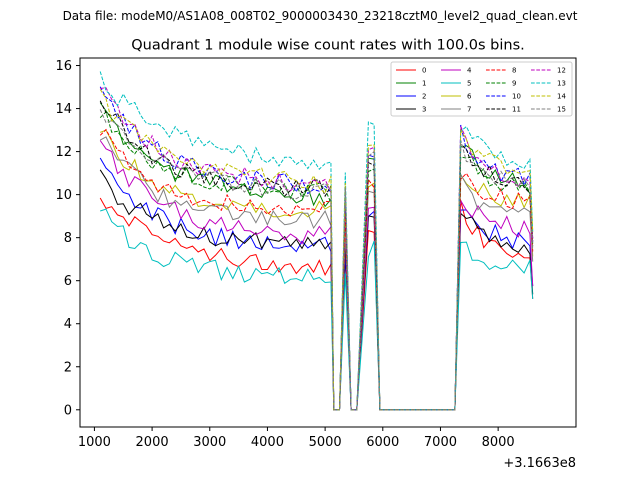  I want to click on y-axis: 0 2 4 6 8 10 12 14 16, so click(67, 238).